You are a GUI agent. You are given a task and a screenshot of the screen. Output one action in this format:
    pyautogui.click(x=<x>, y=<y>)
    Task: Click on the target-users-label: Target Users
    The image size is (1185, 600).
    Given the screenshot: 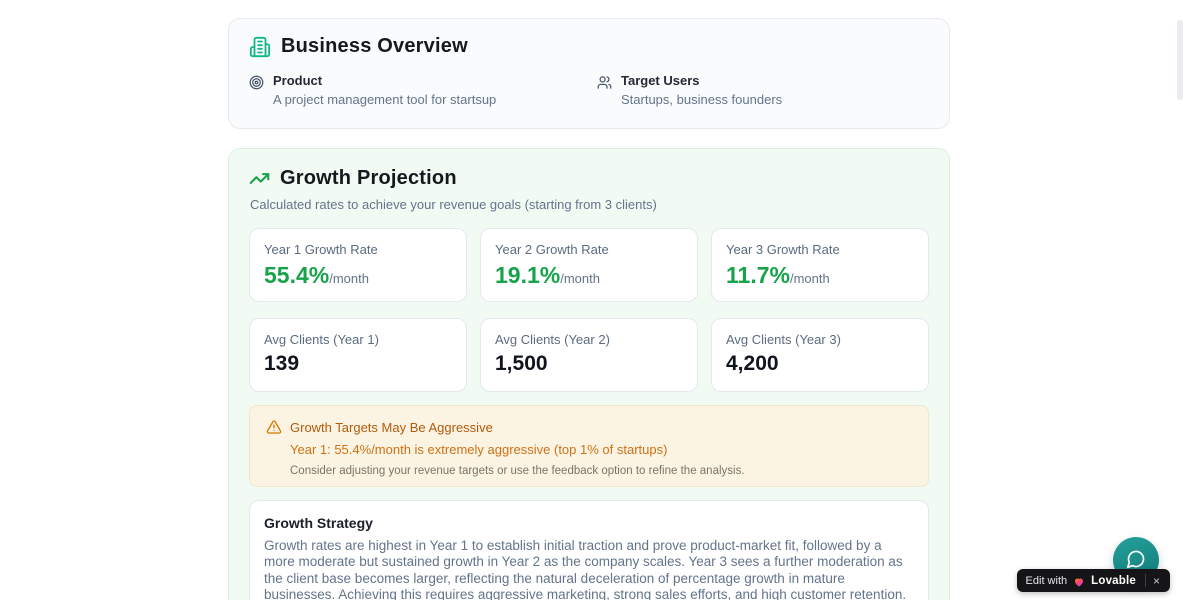 What is the action you would take?
    pyautogui.click(x=660, y=80)
    